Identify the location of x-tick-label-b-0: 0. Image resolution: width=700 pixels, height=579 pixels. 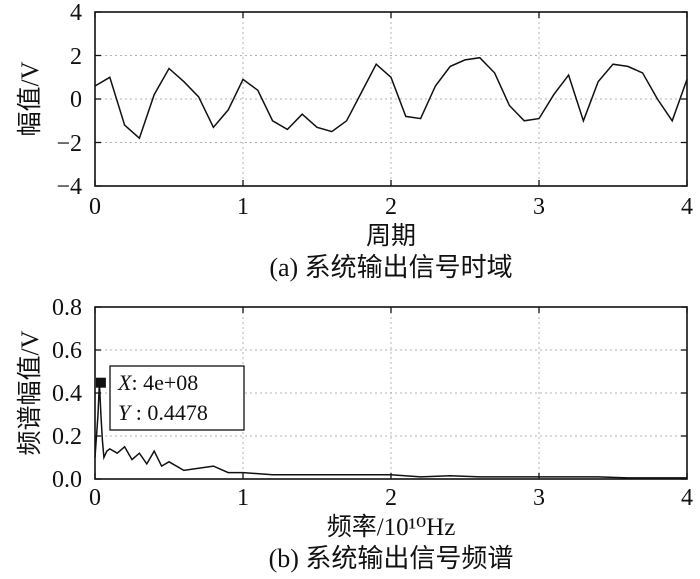
(95, 498).